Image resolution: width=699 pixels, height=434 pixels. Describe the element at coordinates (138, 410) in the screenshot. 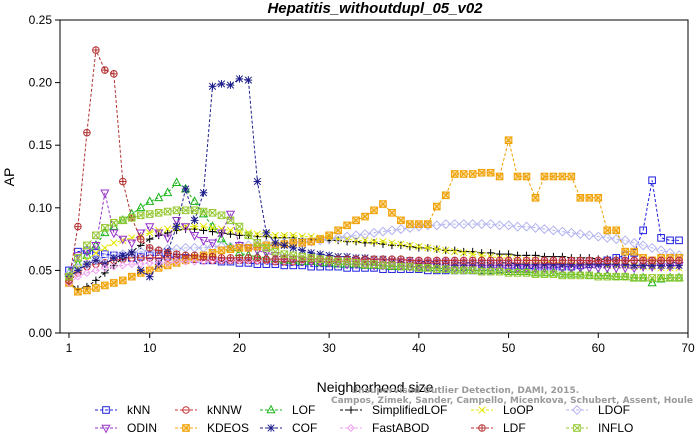

I see `legend-label: kNN` at that location.